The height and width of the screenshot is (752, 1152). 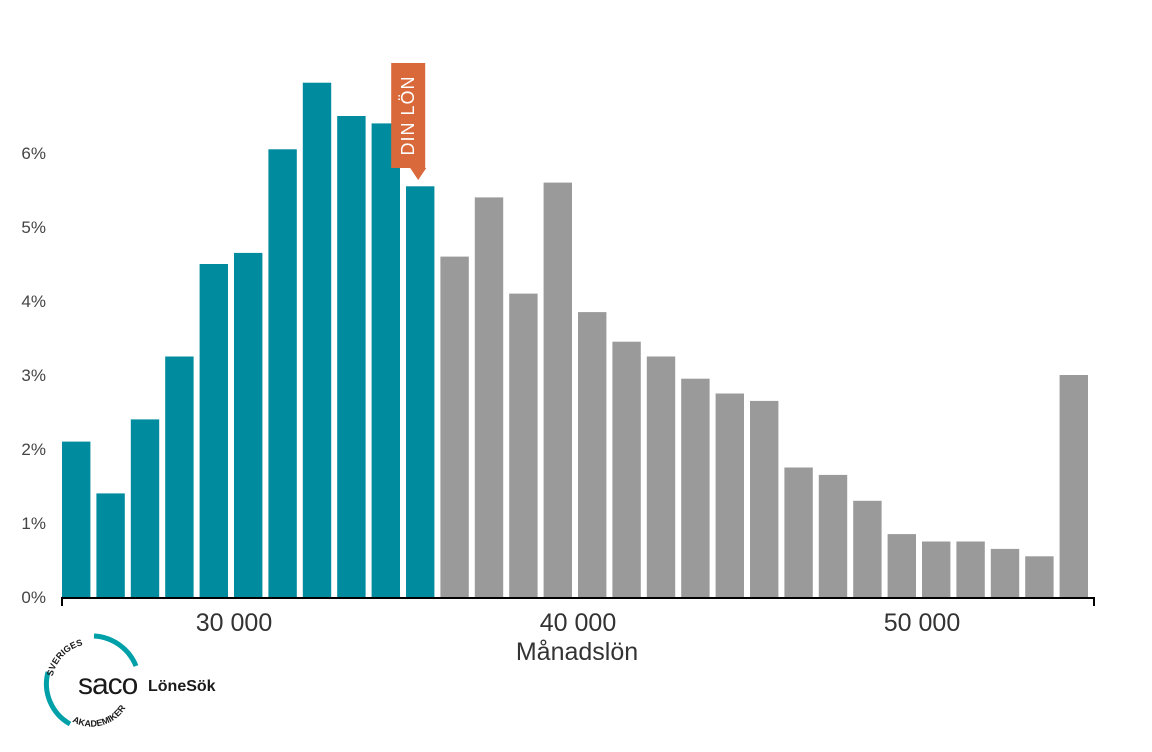 I want to click on logo-ring-bottom-text: AKADEMIKER, so click(x=99, y=716).